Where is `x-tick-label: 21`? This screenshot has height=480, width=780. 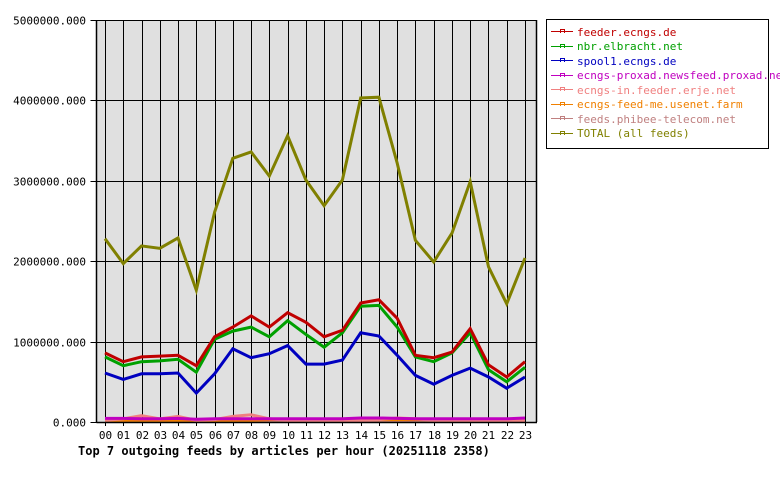 x-tick-label: 21 is located at coordinates (488, 435).